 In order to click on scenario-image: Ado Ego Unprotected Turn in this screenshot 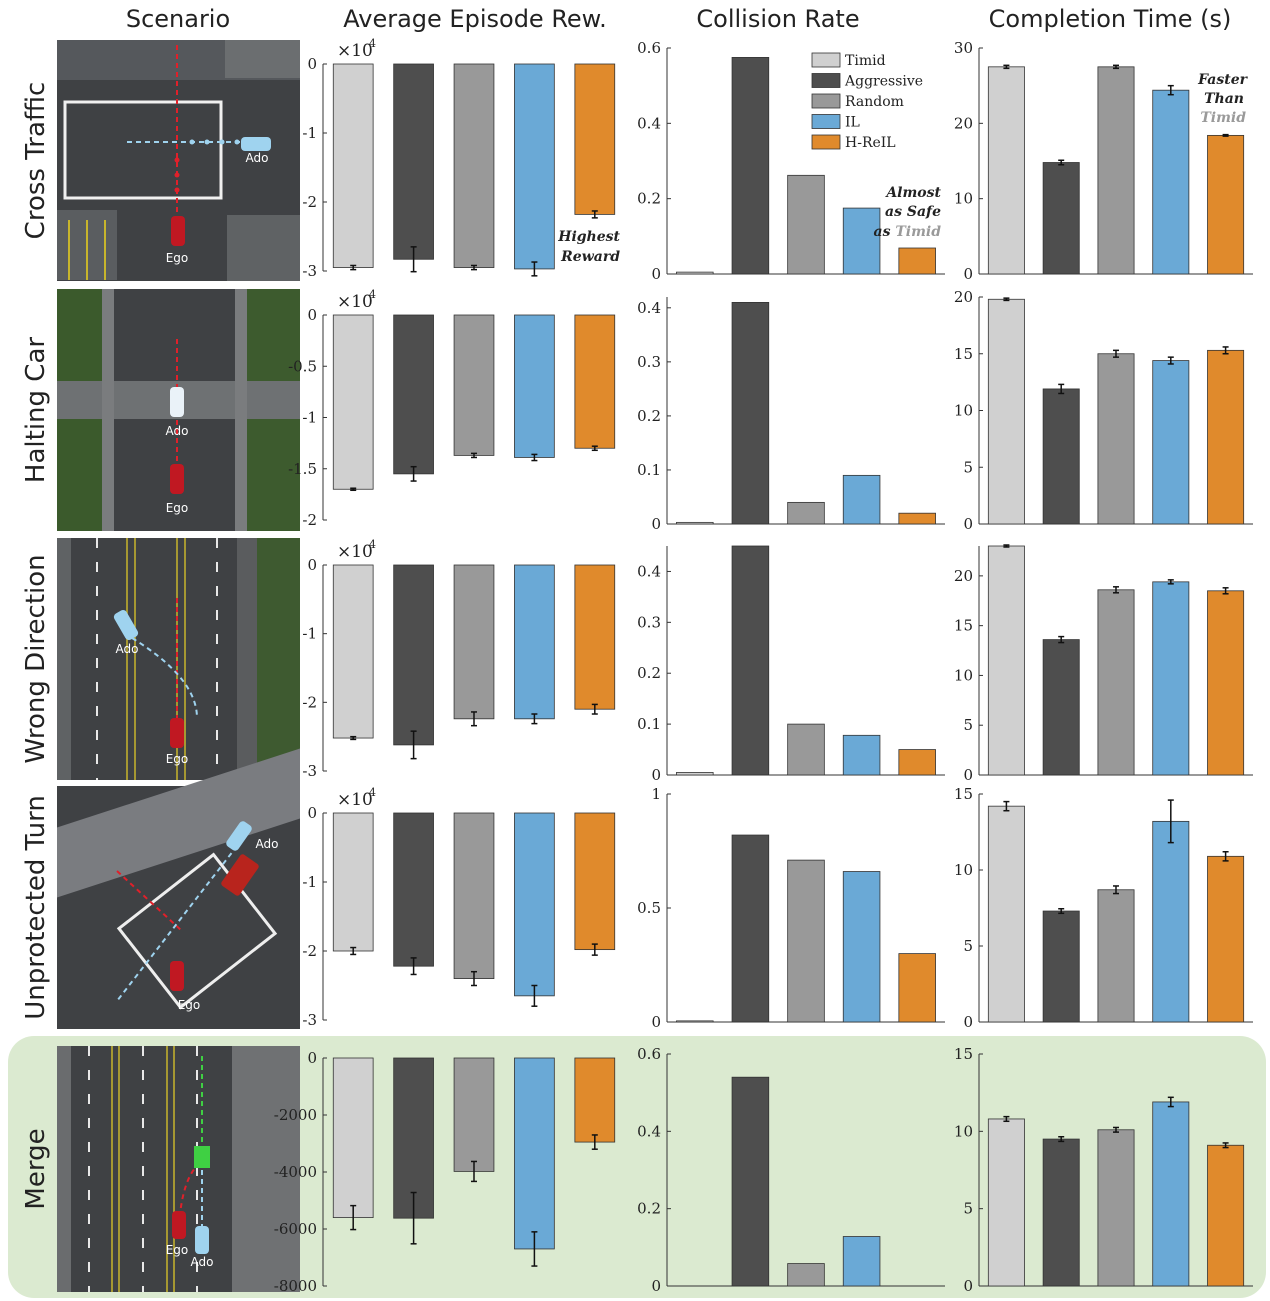, I will do `click(160, 889)`.